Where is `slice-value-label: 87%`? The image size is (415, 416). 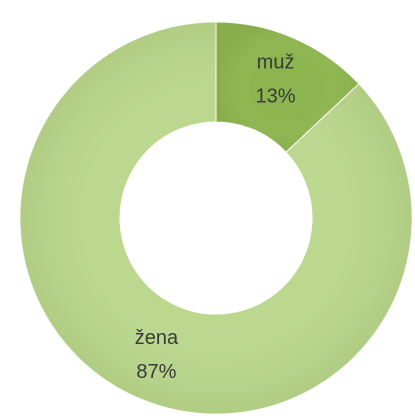 slice-value-label: 87% is located at coordinates (156, 372).